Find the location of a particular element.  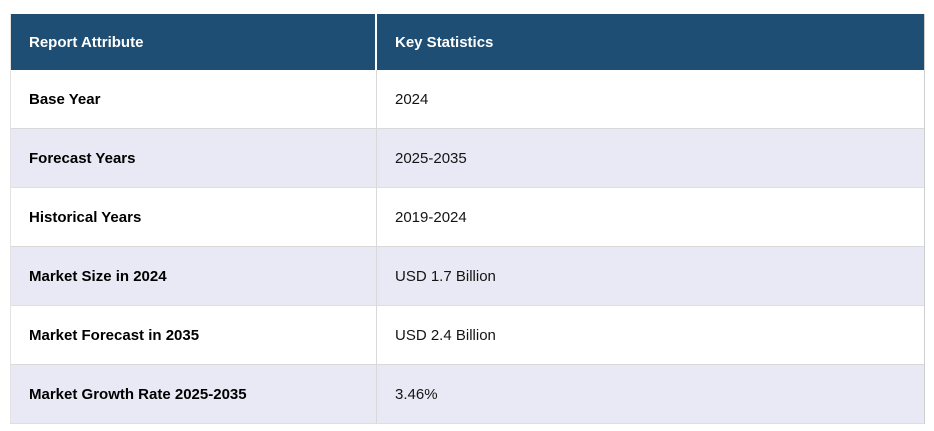

row-value-cell: 2025-2035 is located at coordinates (650, 158).